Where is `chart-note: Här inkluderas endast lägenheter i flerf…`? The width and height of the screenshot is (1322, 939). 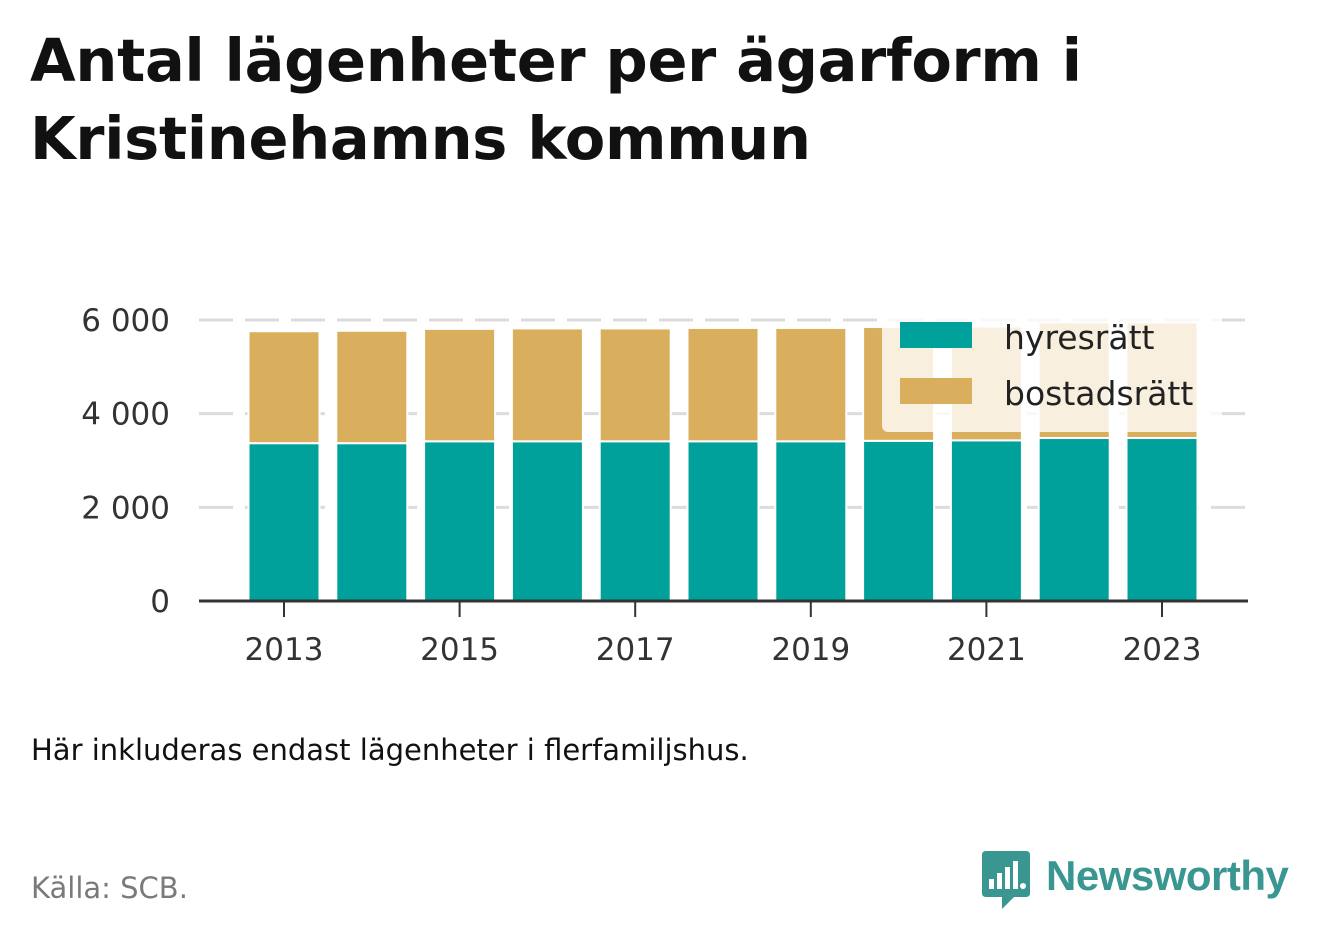 chart-note: Här inkluderas endast lägenheter i flerf… is located at coordinates (390, 750).